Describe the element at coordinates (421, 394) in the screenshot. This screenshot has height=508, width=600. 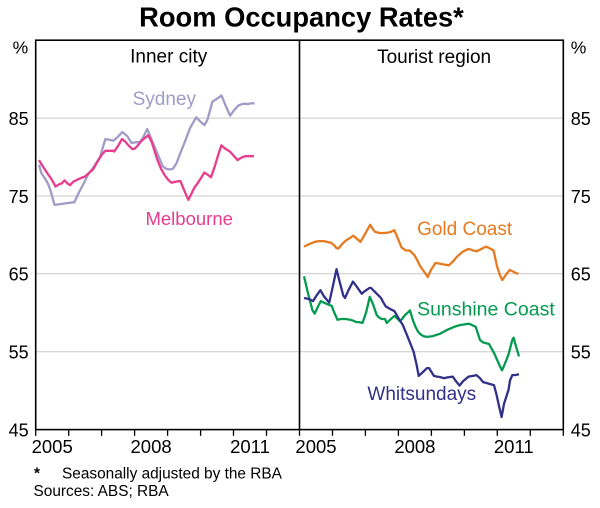
I see `svg-text: Whitsundays` at that location.